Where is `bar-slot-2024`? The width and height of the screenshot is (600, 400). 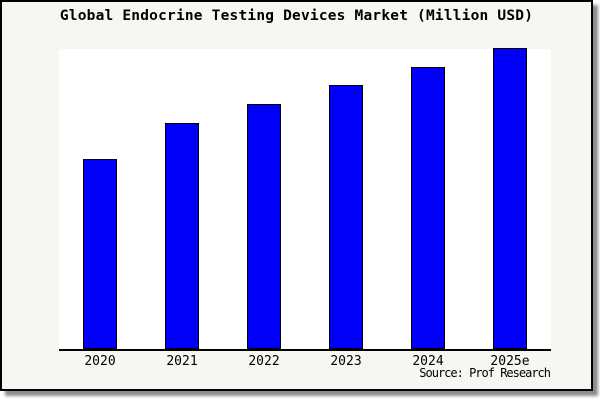
bar-slot-2024 is located at coordinates (428, 199).